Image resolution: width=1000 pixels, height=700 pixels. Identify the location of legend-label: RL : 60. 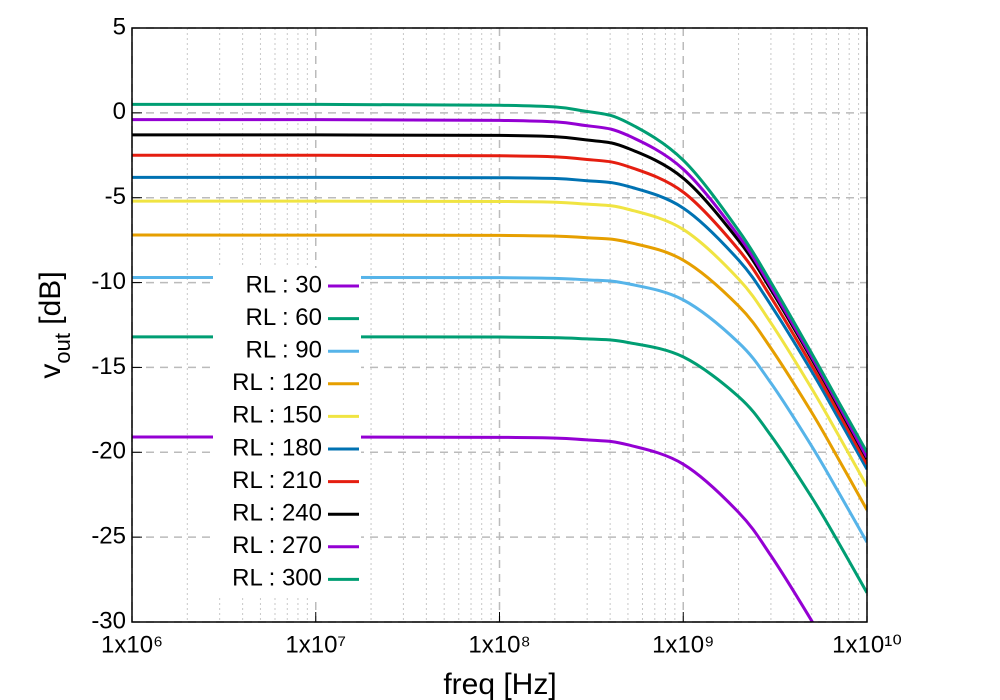
(284, 317).